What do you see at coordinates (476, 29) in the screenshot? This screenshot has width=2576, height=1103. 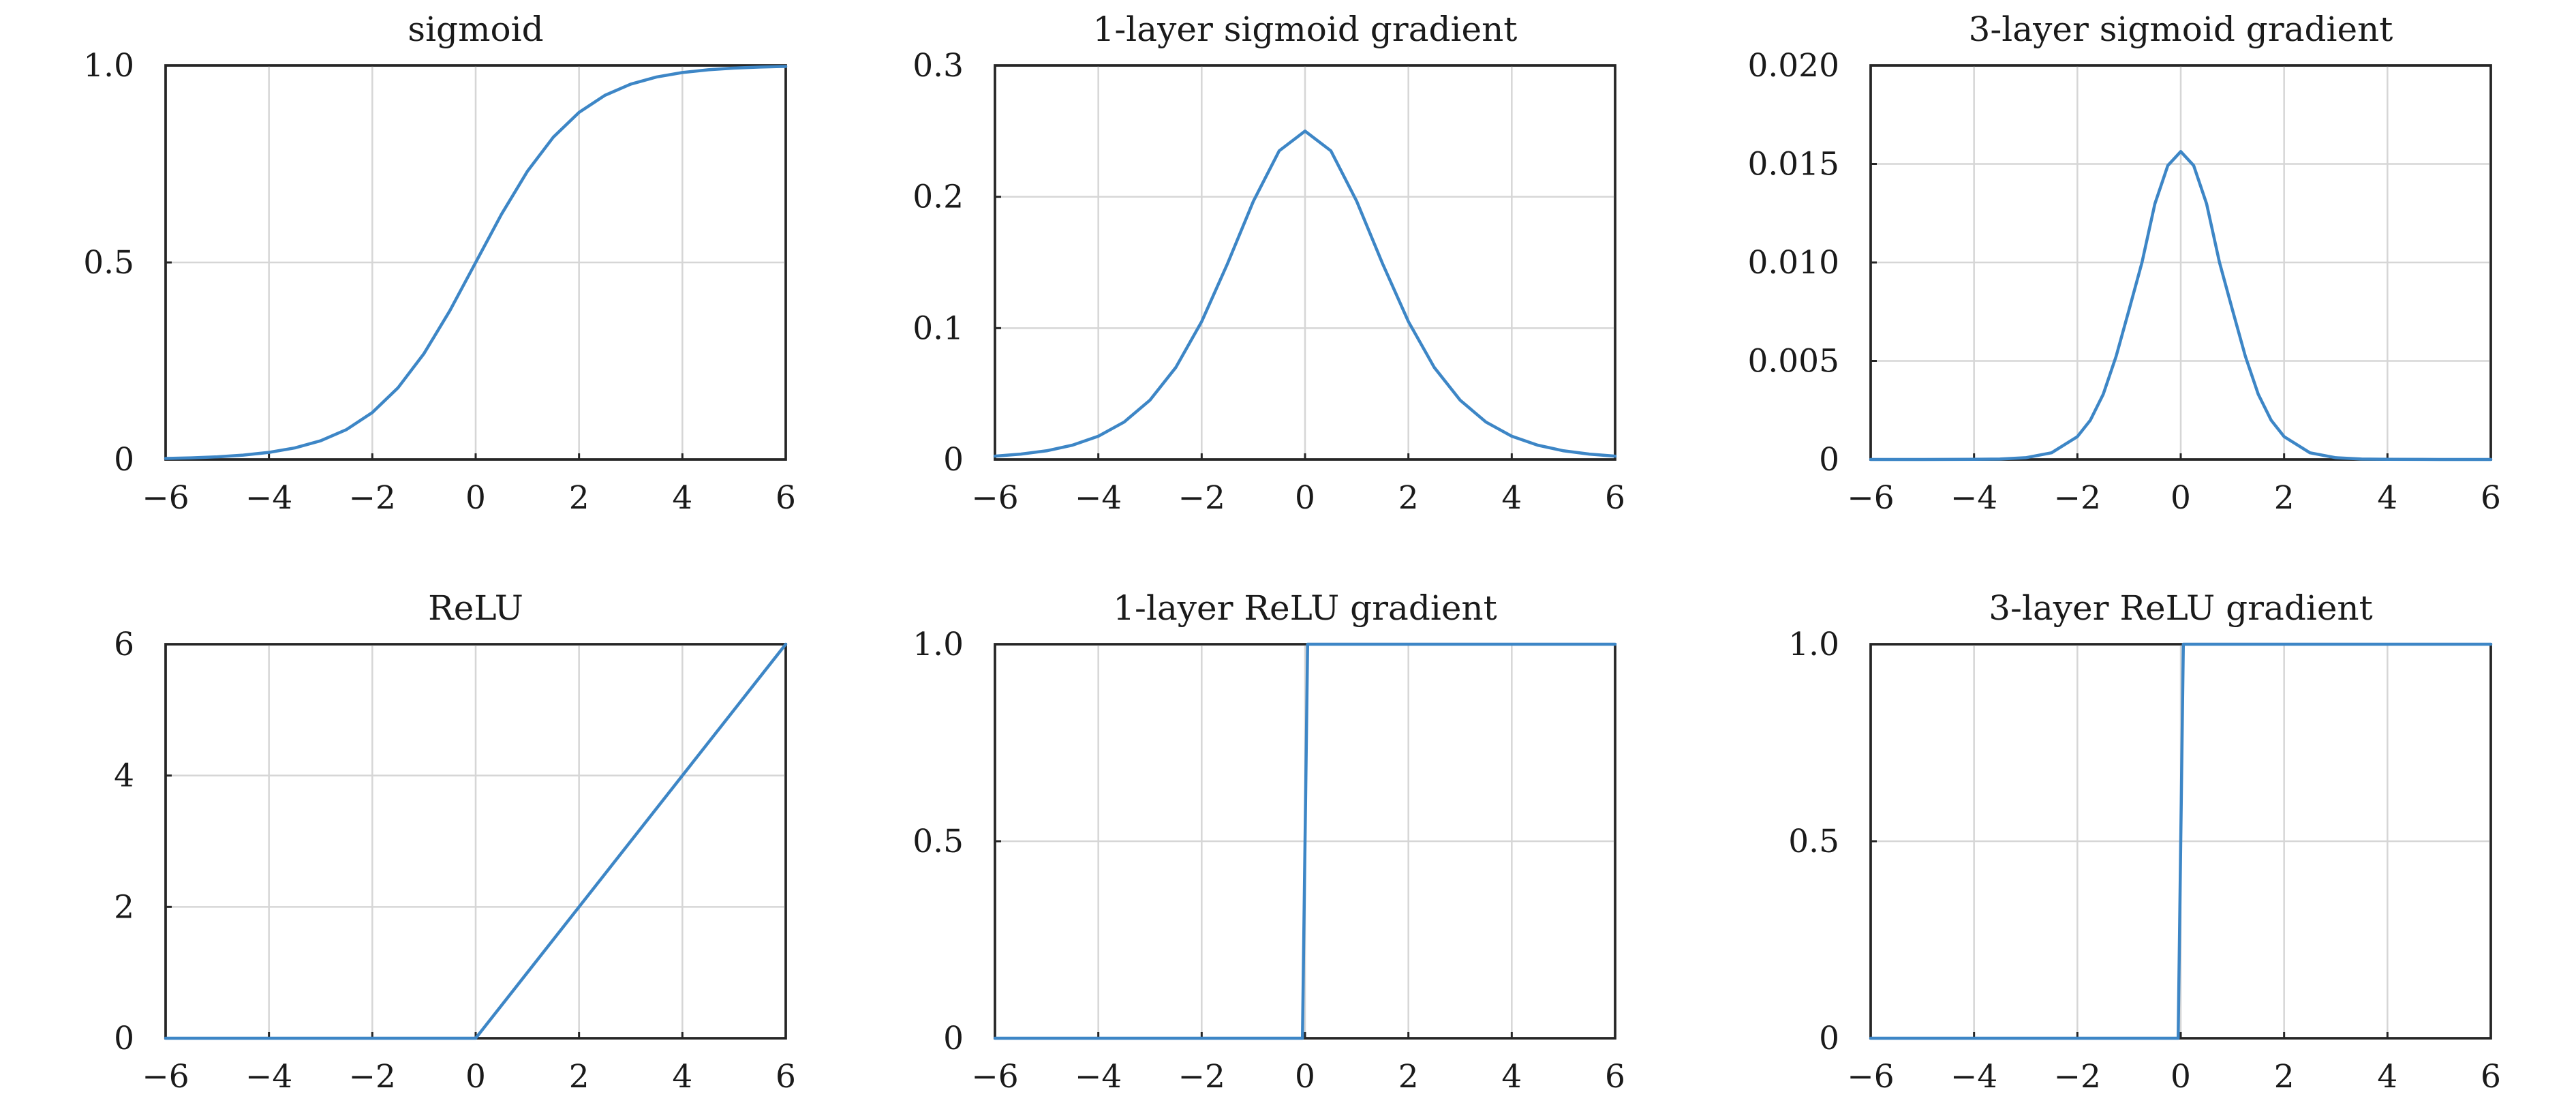 I see `chart-title: sigmoid` at bounding box center [476, 29].